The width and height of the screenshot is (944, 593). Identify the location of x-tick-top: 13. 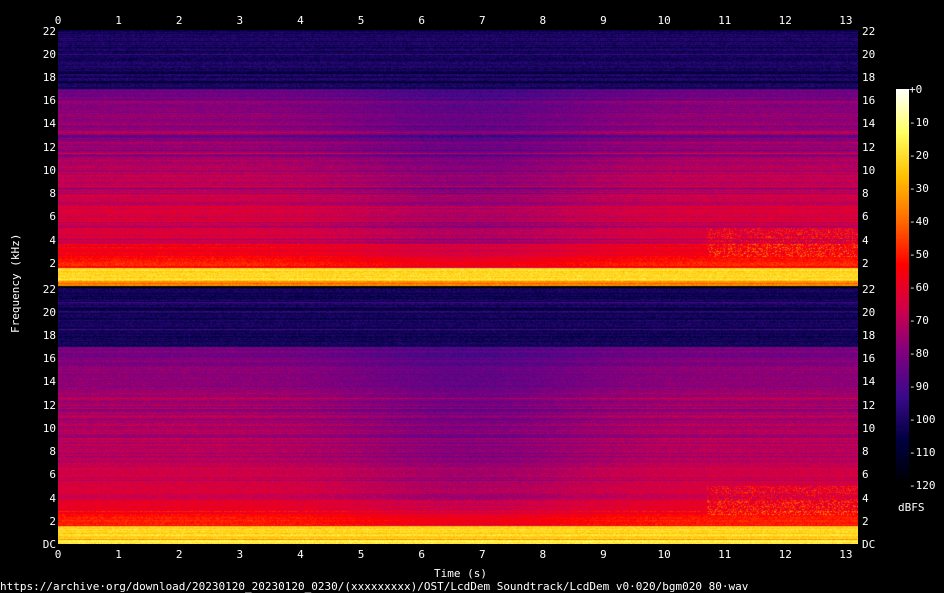
(846, 20).